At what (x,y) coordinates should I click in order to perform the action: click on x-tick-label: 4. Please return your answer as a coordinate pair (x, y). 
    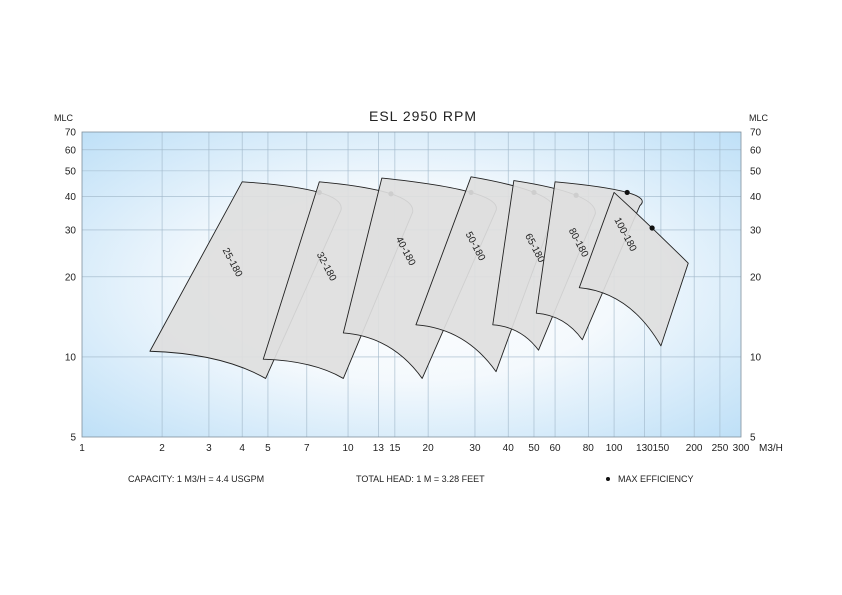
    Looking at the image, I should click on (242, 448).